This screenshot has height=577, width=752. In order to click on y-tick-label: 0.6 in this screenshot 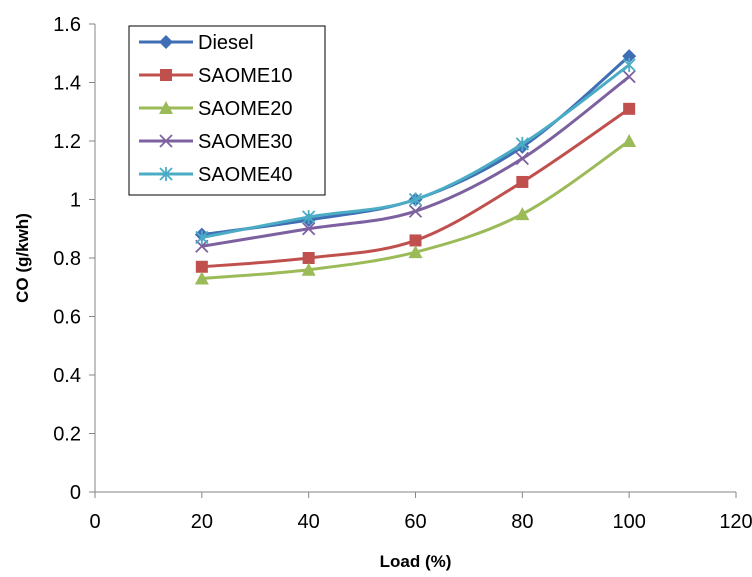, I will do `click(67, 318)`.